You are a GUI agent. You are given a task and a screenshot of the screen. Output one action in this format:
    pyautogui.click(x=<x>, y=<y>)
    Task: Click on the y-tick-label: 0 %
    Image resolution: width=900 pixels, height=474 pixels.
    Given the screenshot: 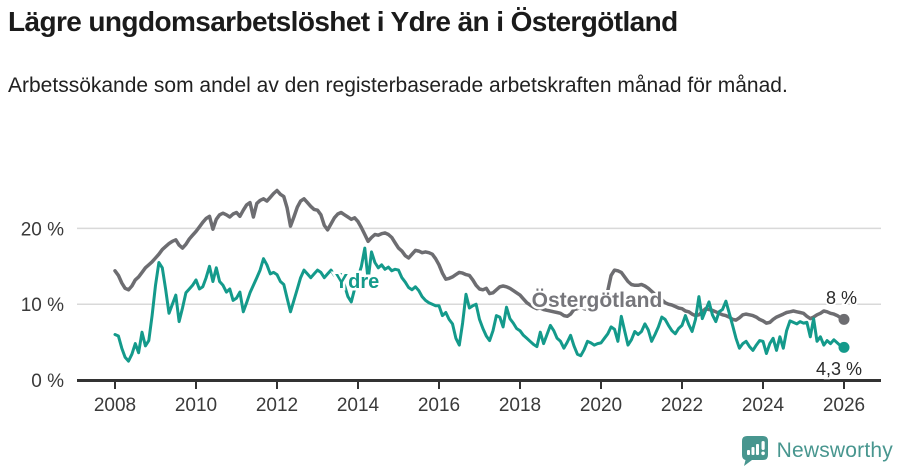 What is the action you would take?
    pyautogui.click(x=47, y=381)
    